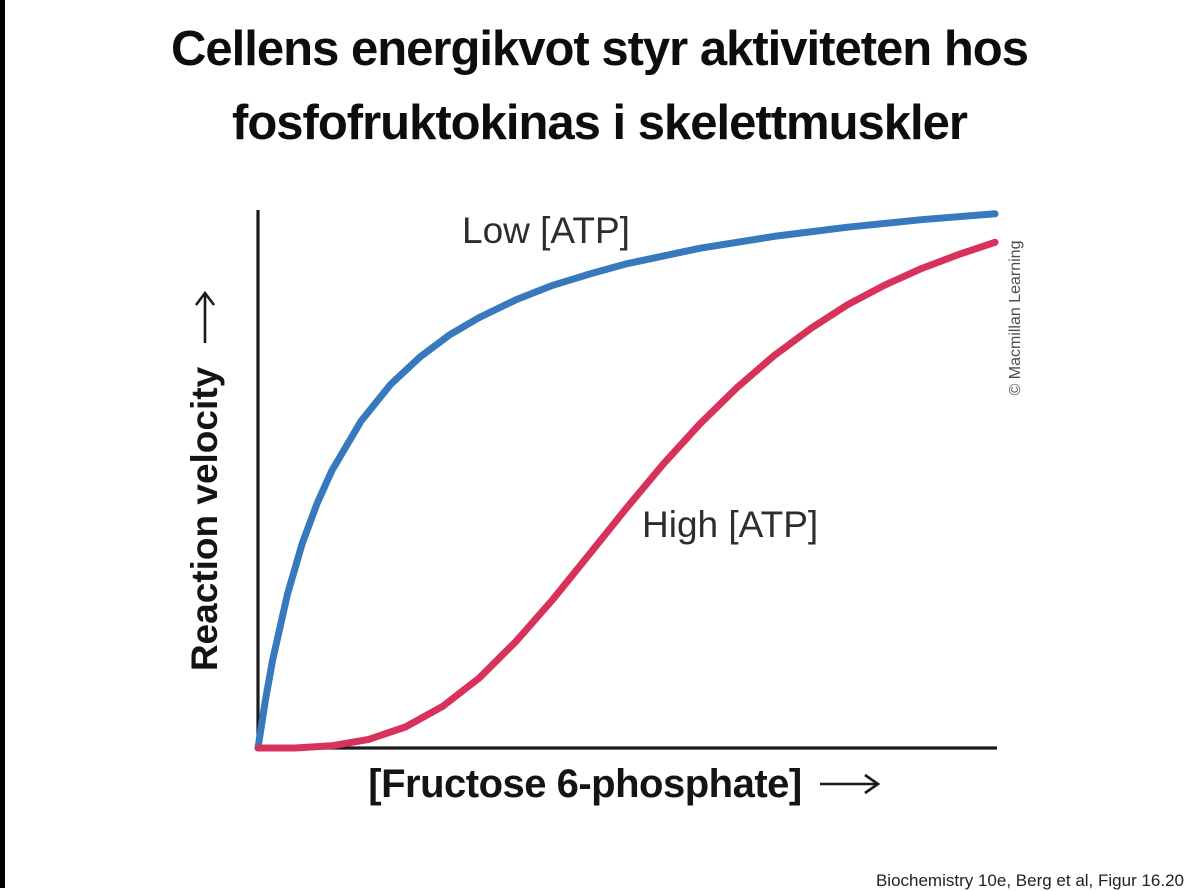 The image size is (1194, 891). I want to click on y-axis-label-text: Reaction velocity, so click(204, 519).